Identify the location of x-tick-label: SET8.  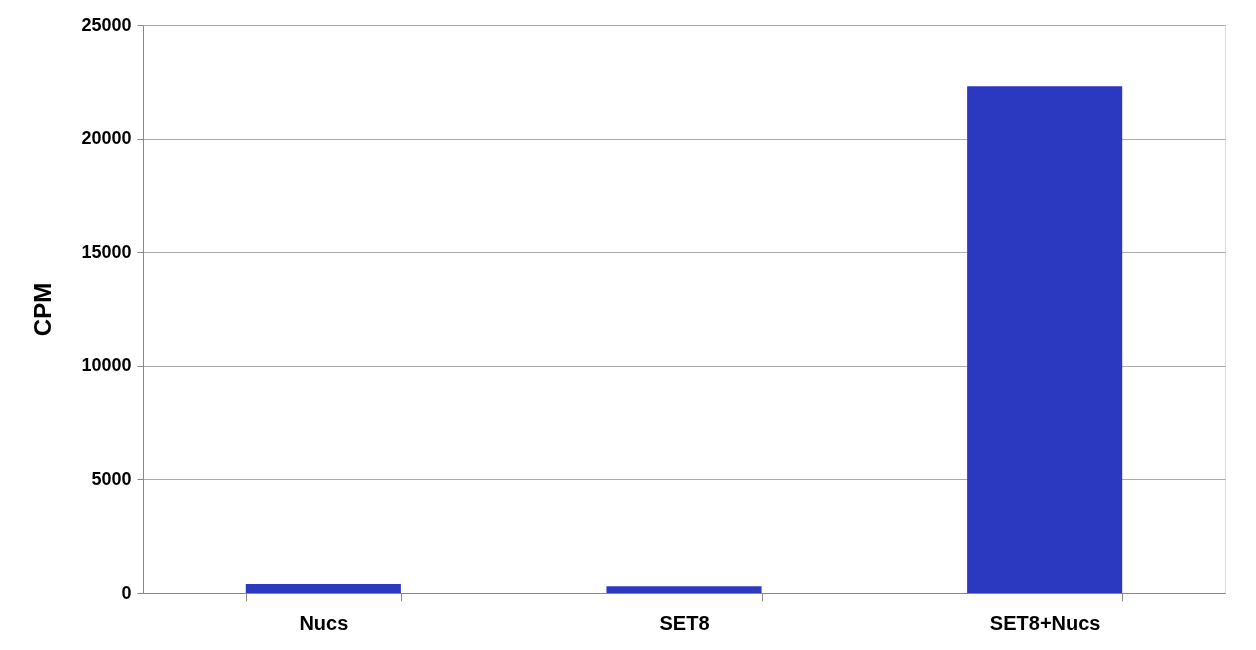
(684, 622).